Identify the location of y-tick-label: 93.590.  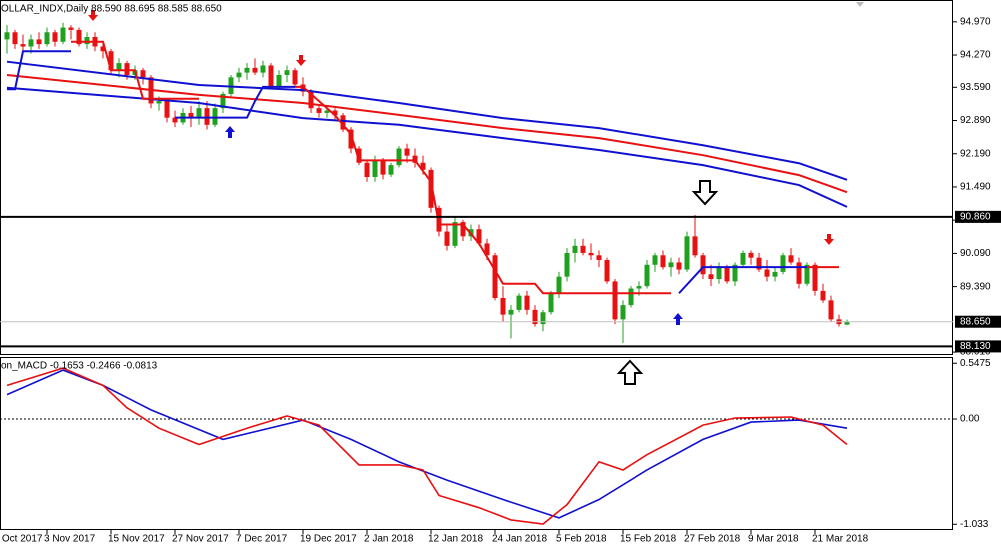
(975, 87).